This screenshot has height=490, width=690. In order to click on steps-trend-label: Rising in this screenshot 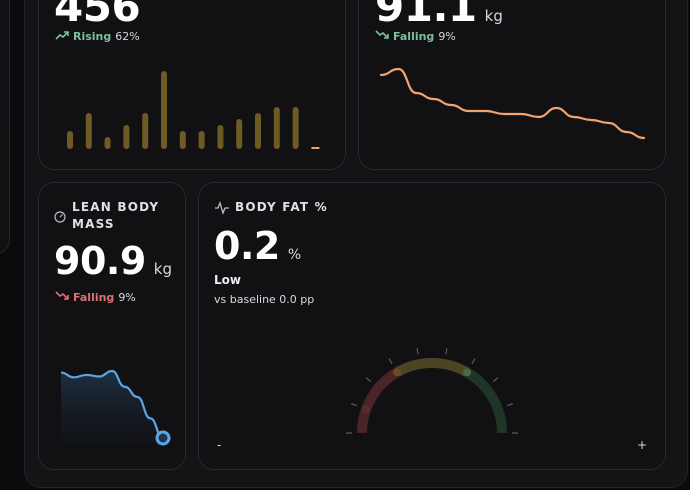, I will do `click(92, 36)`.